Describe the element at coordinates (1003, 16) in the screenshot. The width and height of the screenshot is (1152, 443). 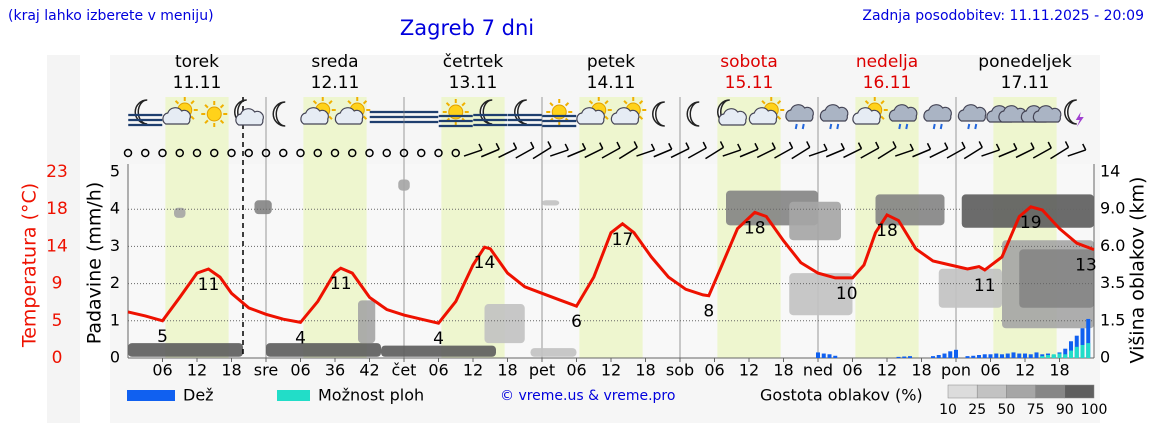
I see `updated: Zadnja posodobitev: 11.11.2025 - 20:09` at that location.